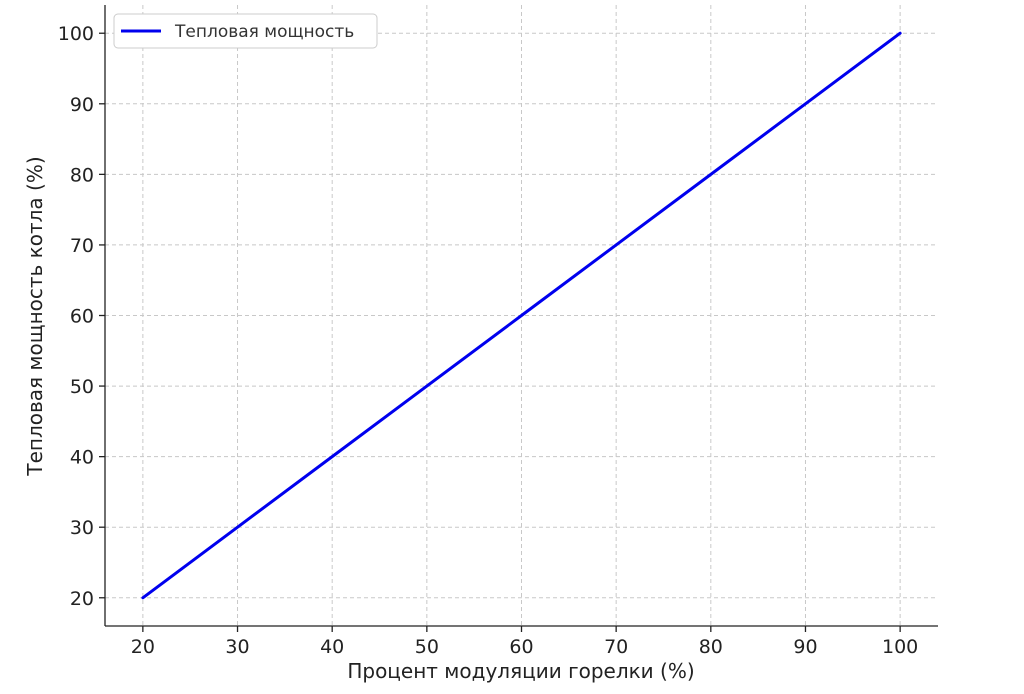 The height and width of the screenshot is (694, 1024). I want to click on x-tick-label-20: 20, so click(143, 647).